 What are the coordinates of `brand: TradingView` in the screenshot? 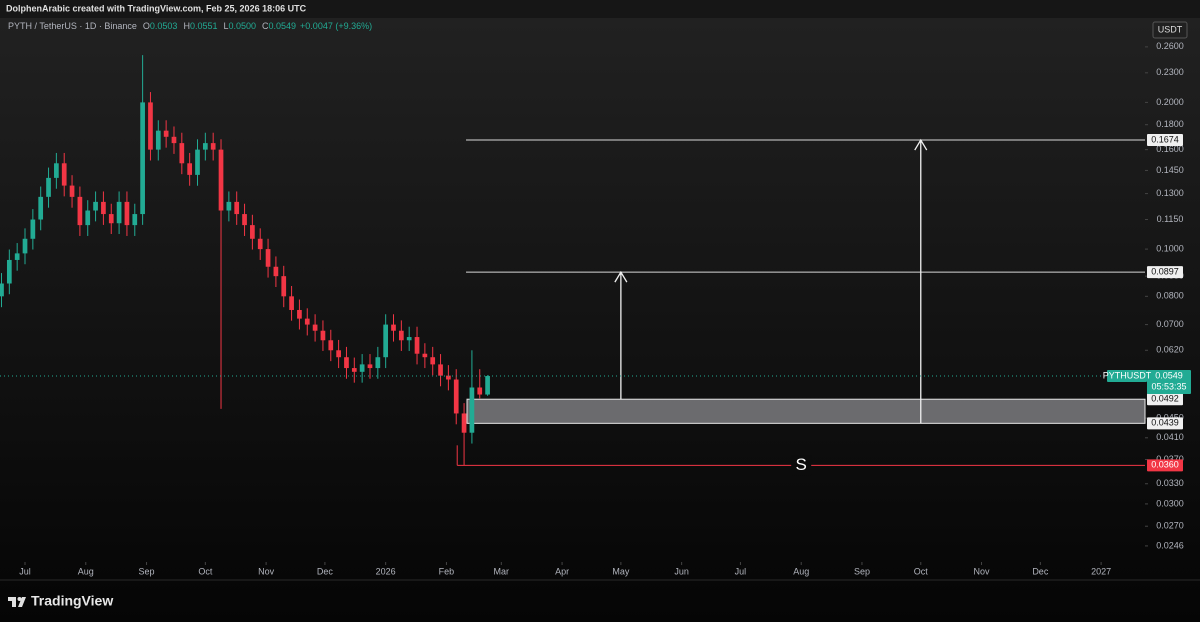 It's located at (72, 601).